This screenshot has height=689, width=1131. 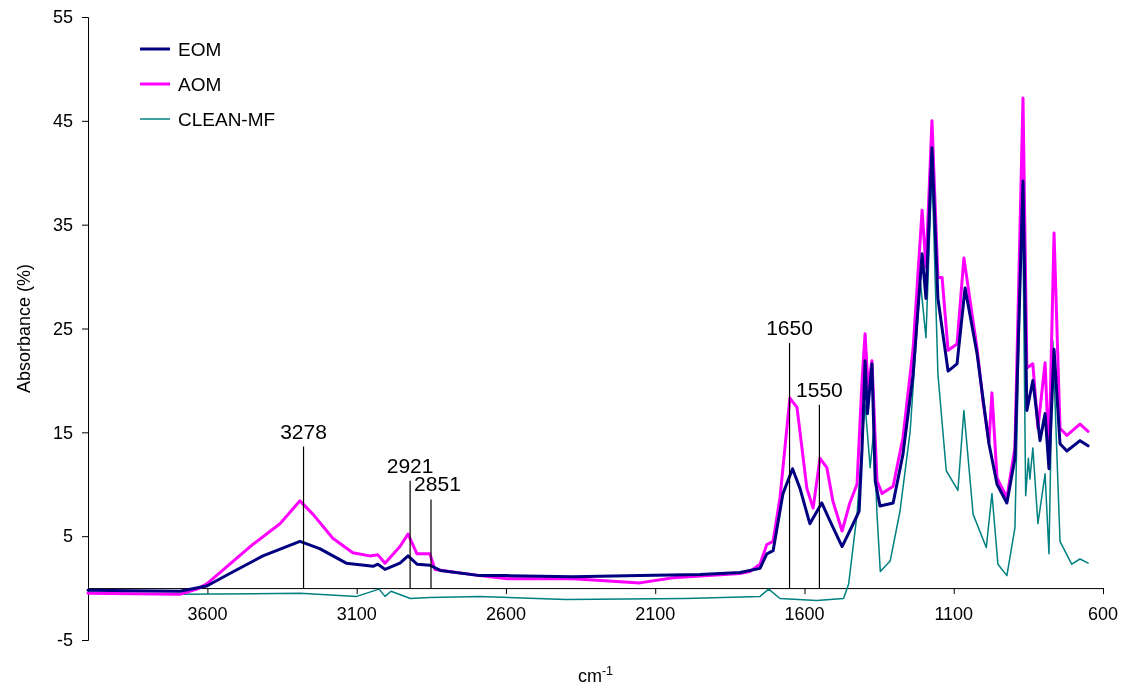 I want to click on x-tick-label: 2600, so click(x=505, y=614).